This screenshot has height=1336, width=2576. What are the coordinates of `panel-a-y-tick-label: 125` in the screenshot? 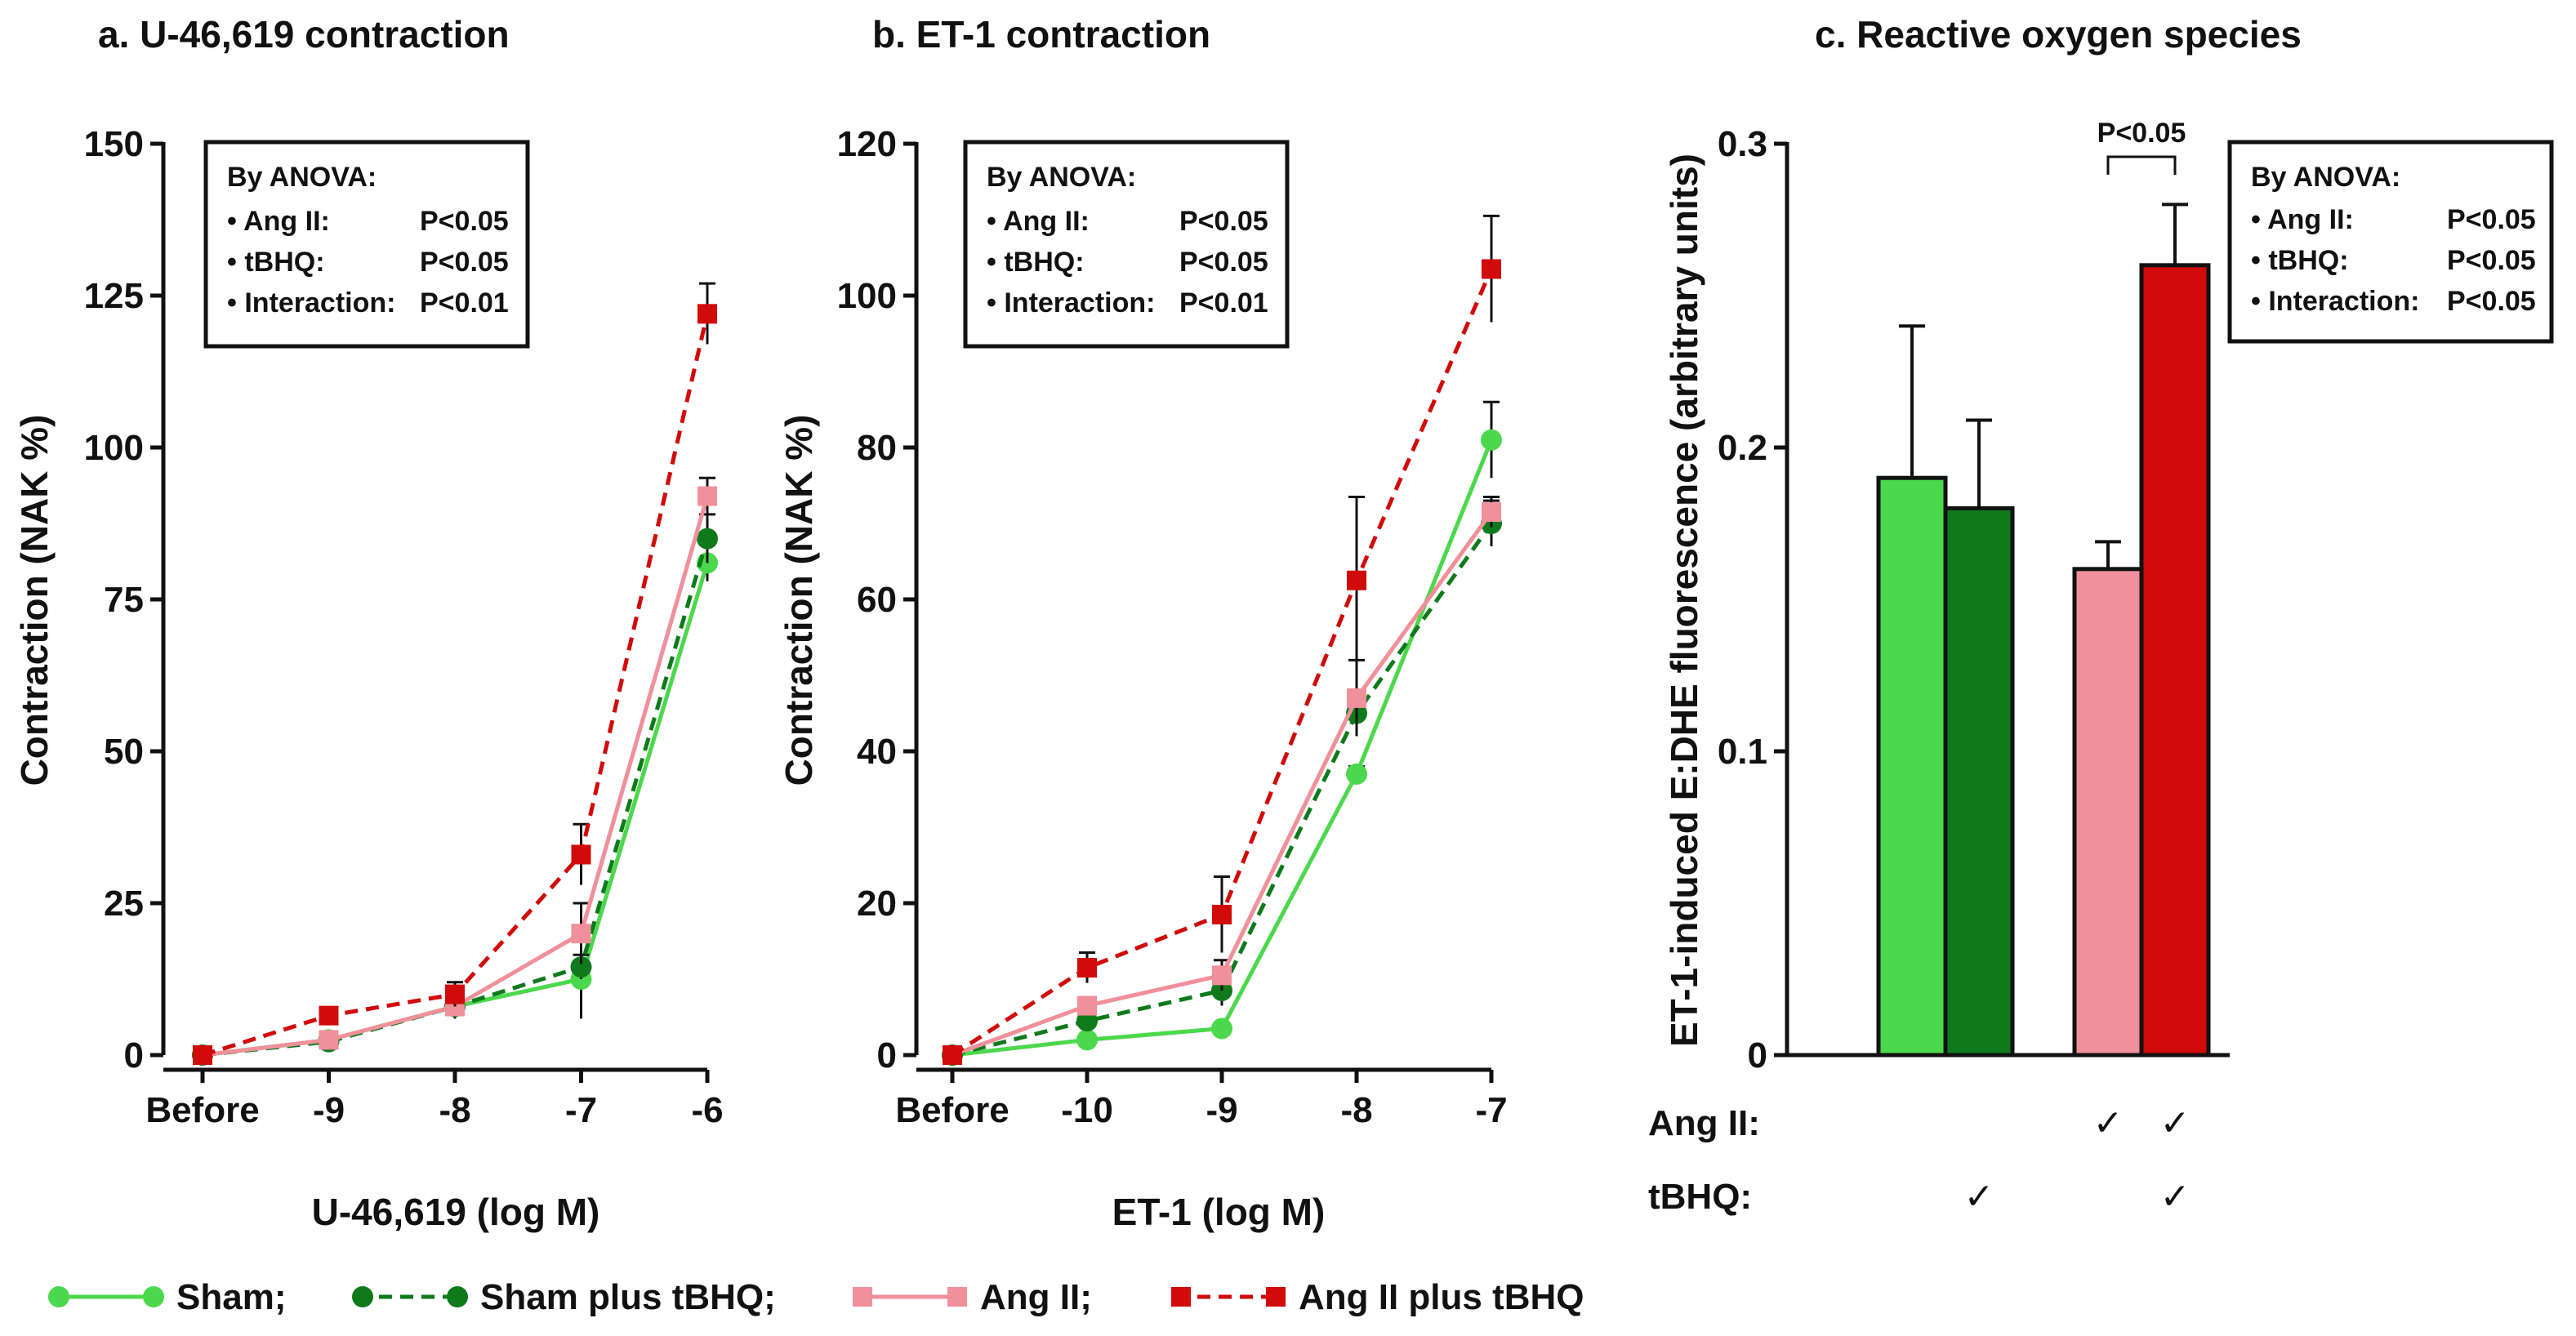 It's located at (114, 296).